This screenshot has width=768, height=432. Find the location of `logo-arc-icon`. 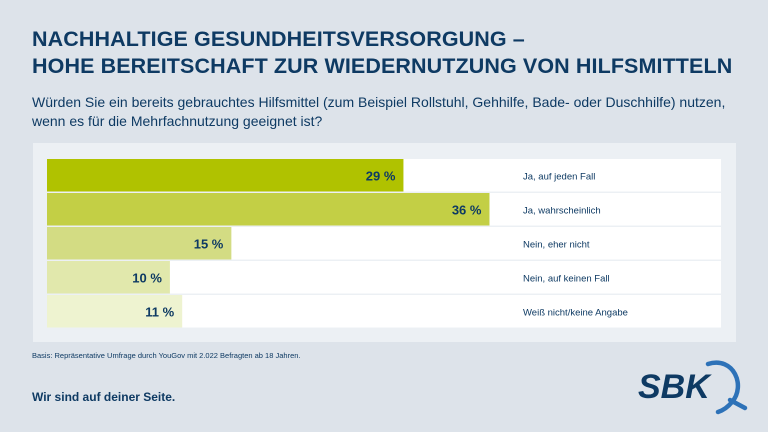

logo-arc-icon is located at coordinates (723, 387).